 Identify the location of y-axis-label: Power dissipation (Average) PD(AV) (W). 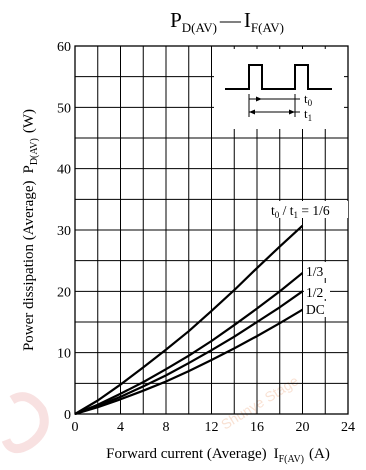
(30, 230).